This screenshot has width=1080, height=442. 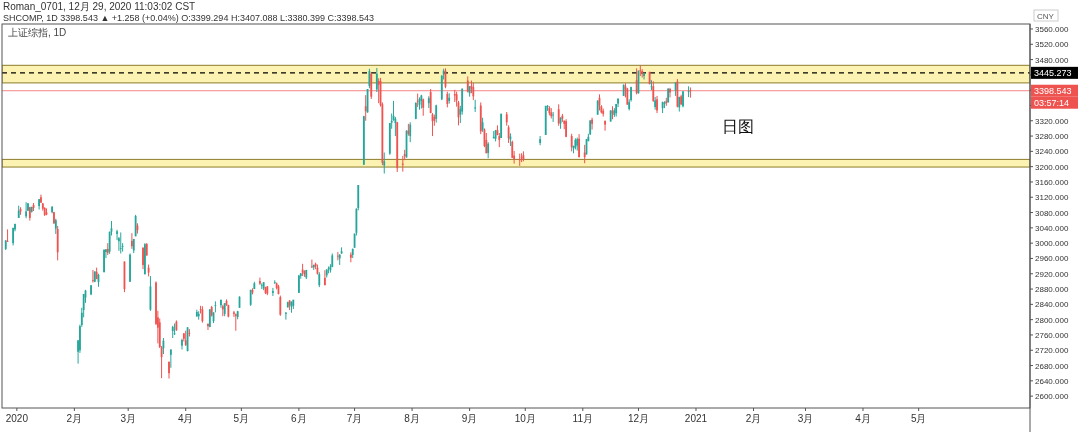 What do you see at coordinates (1052, 29) in the screenshot?
I see `y-tick-label: 3560.000` at bounding box center [1052, 29].